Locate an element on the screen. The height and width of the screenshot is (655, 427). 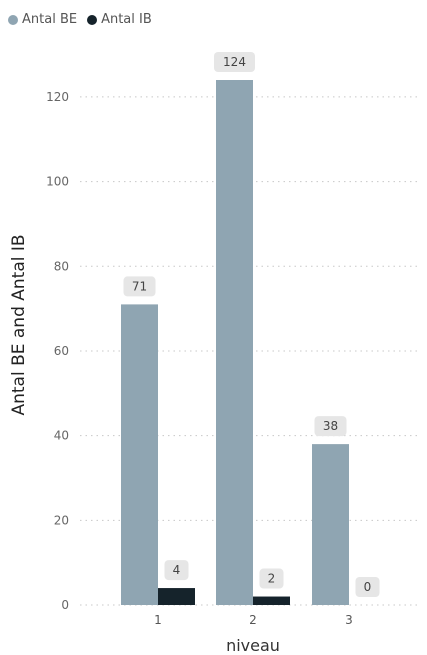
x-axis-title: niveau is located at coordinates (253, 645).